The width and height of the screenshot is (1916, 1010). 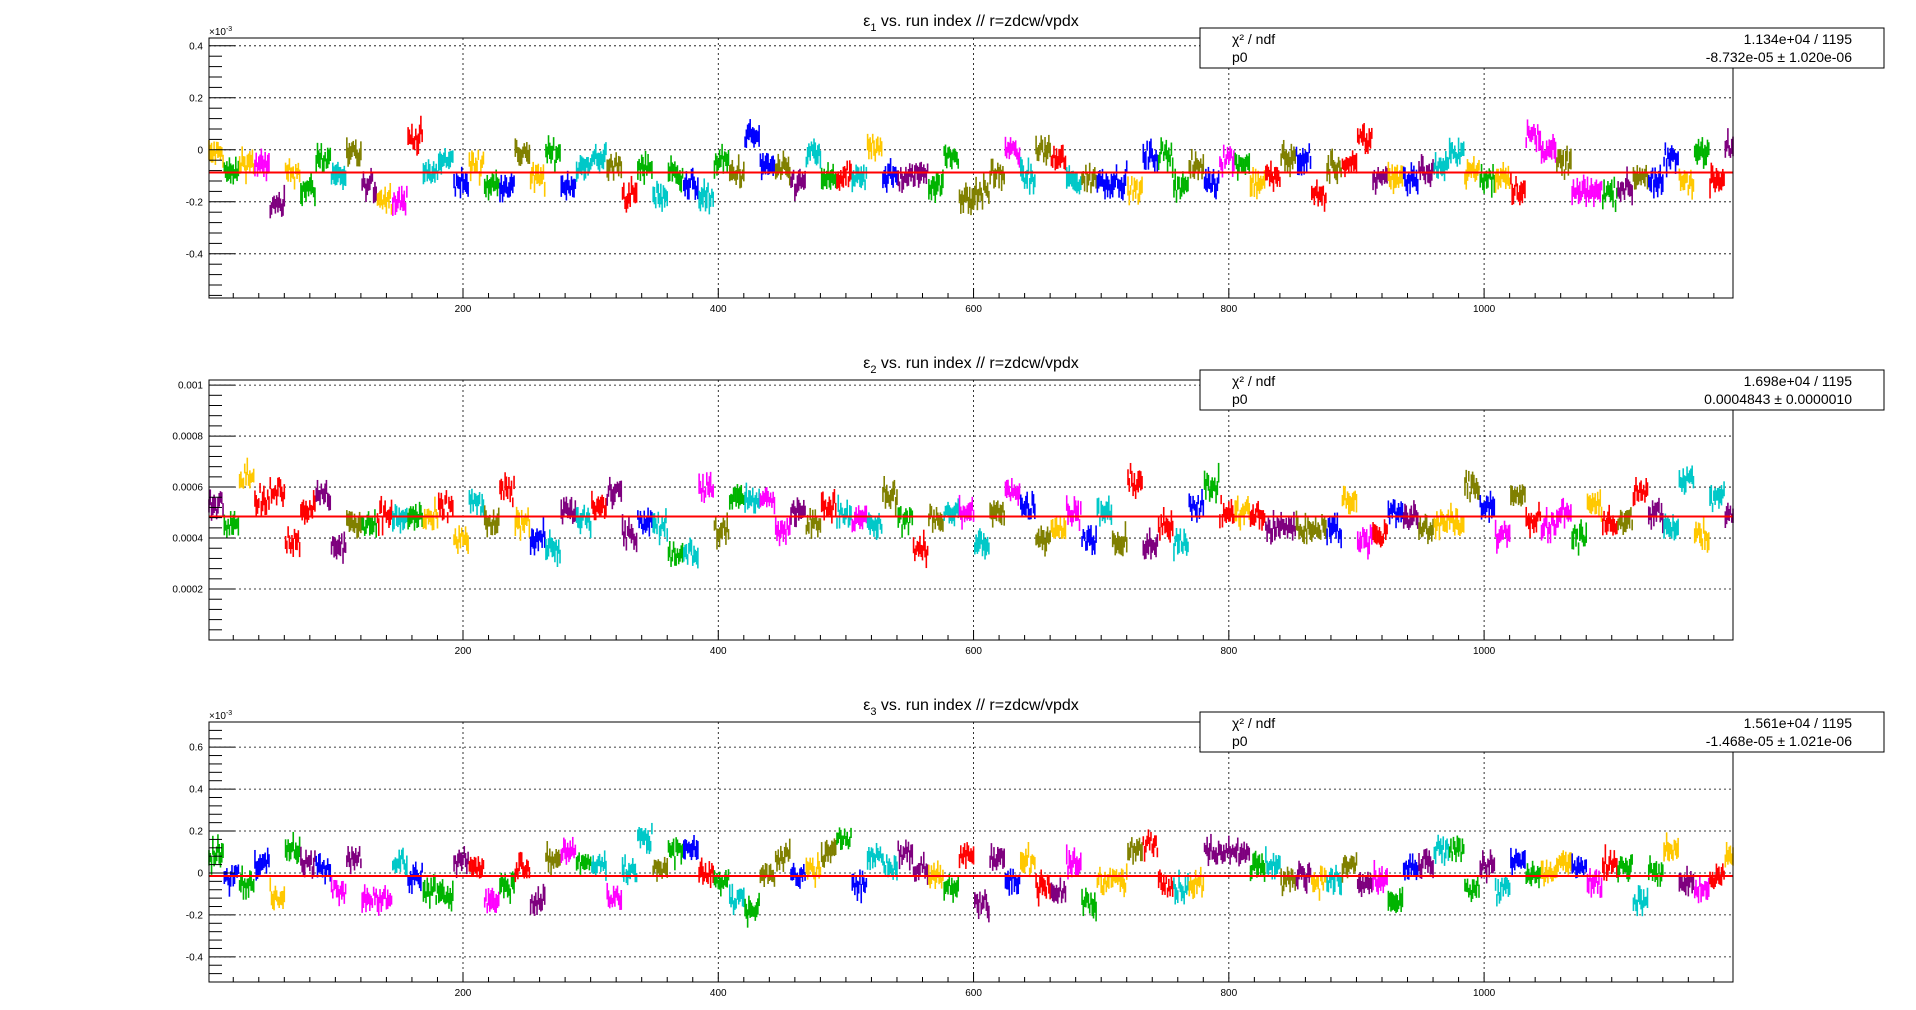 What do you see at coordinates (971, 365) in the screenshot?
I see `chart-title: ε2 vs. run index // r=zdcw/vpdx` at bounding box center [971, 365].